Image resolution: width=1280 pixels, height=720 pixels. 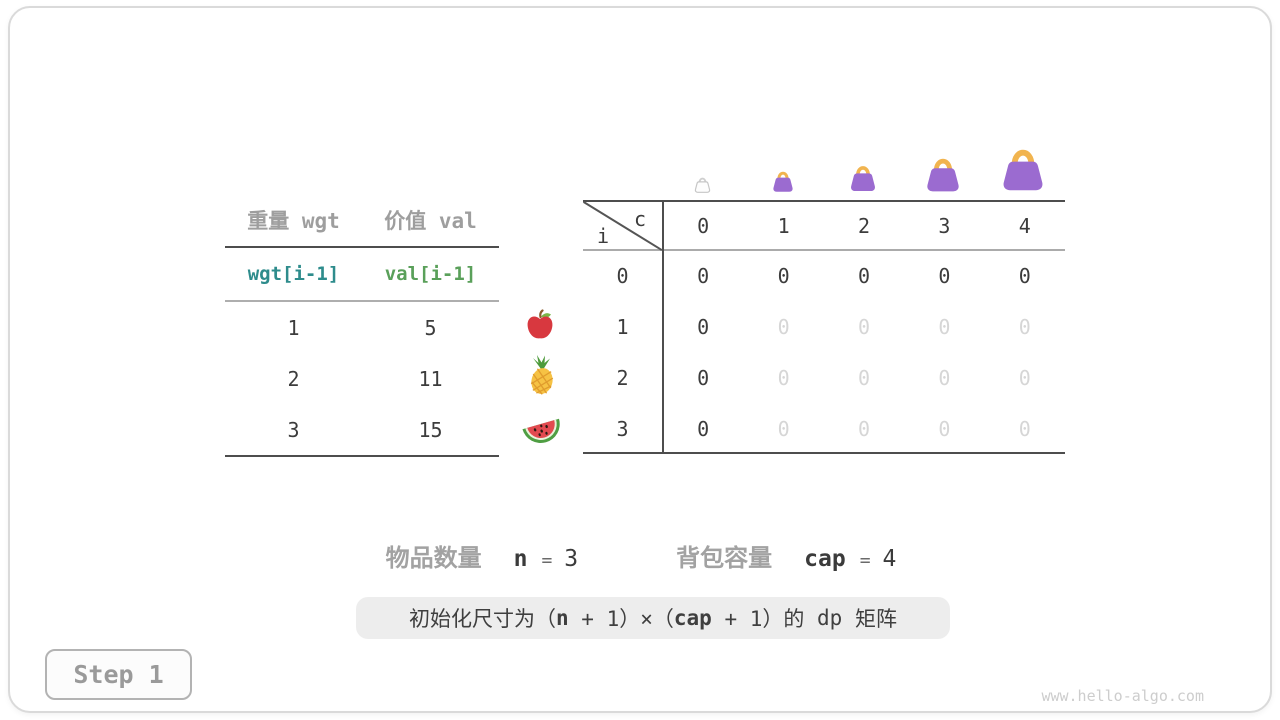 I want to click on item-weight: 2, so click(x=293, y=378).